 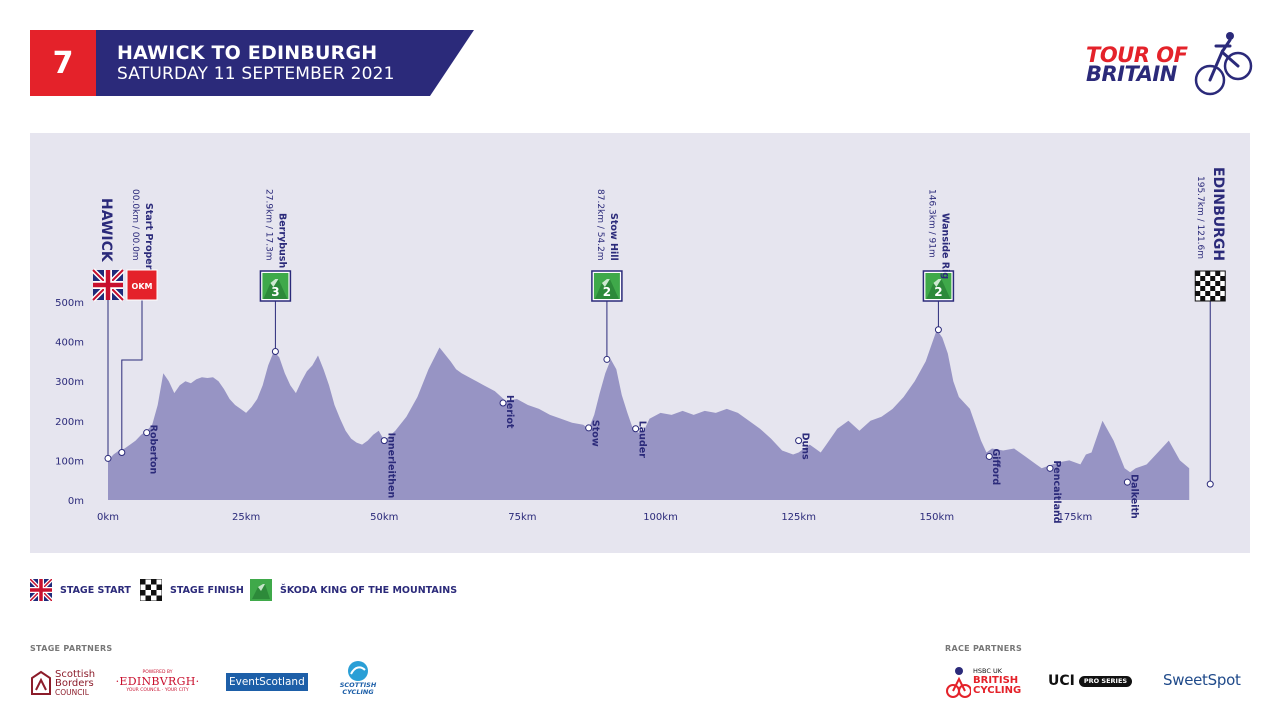 I want to click on place-sublabel: 27.9km / 17.3m, so click(x=268, y=225).